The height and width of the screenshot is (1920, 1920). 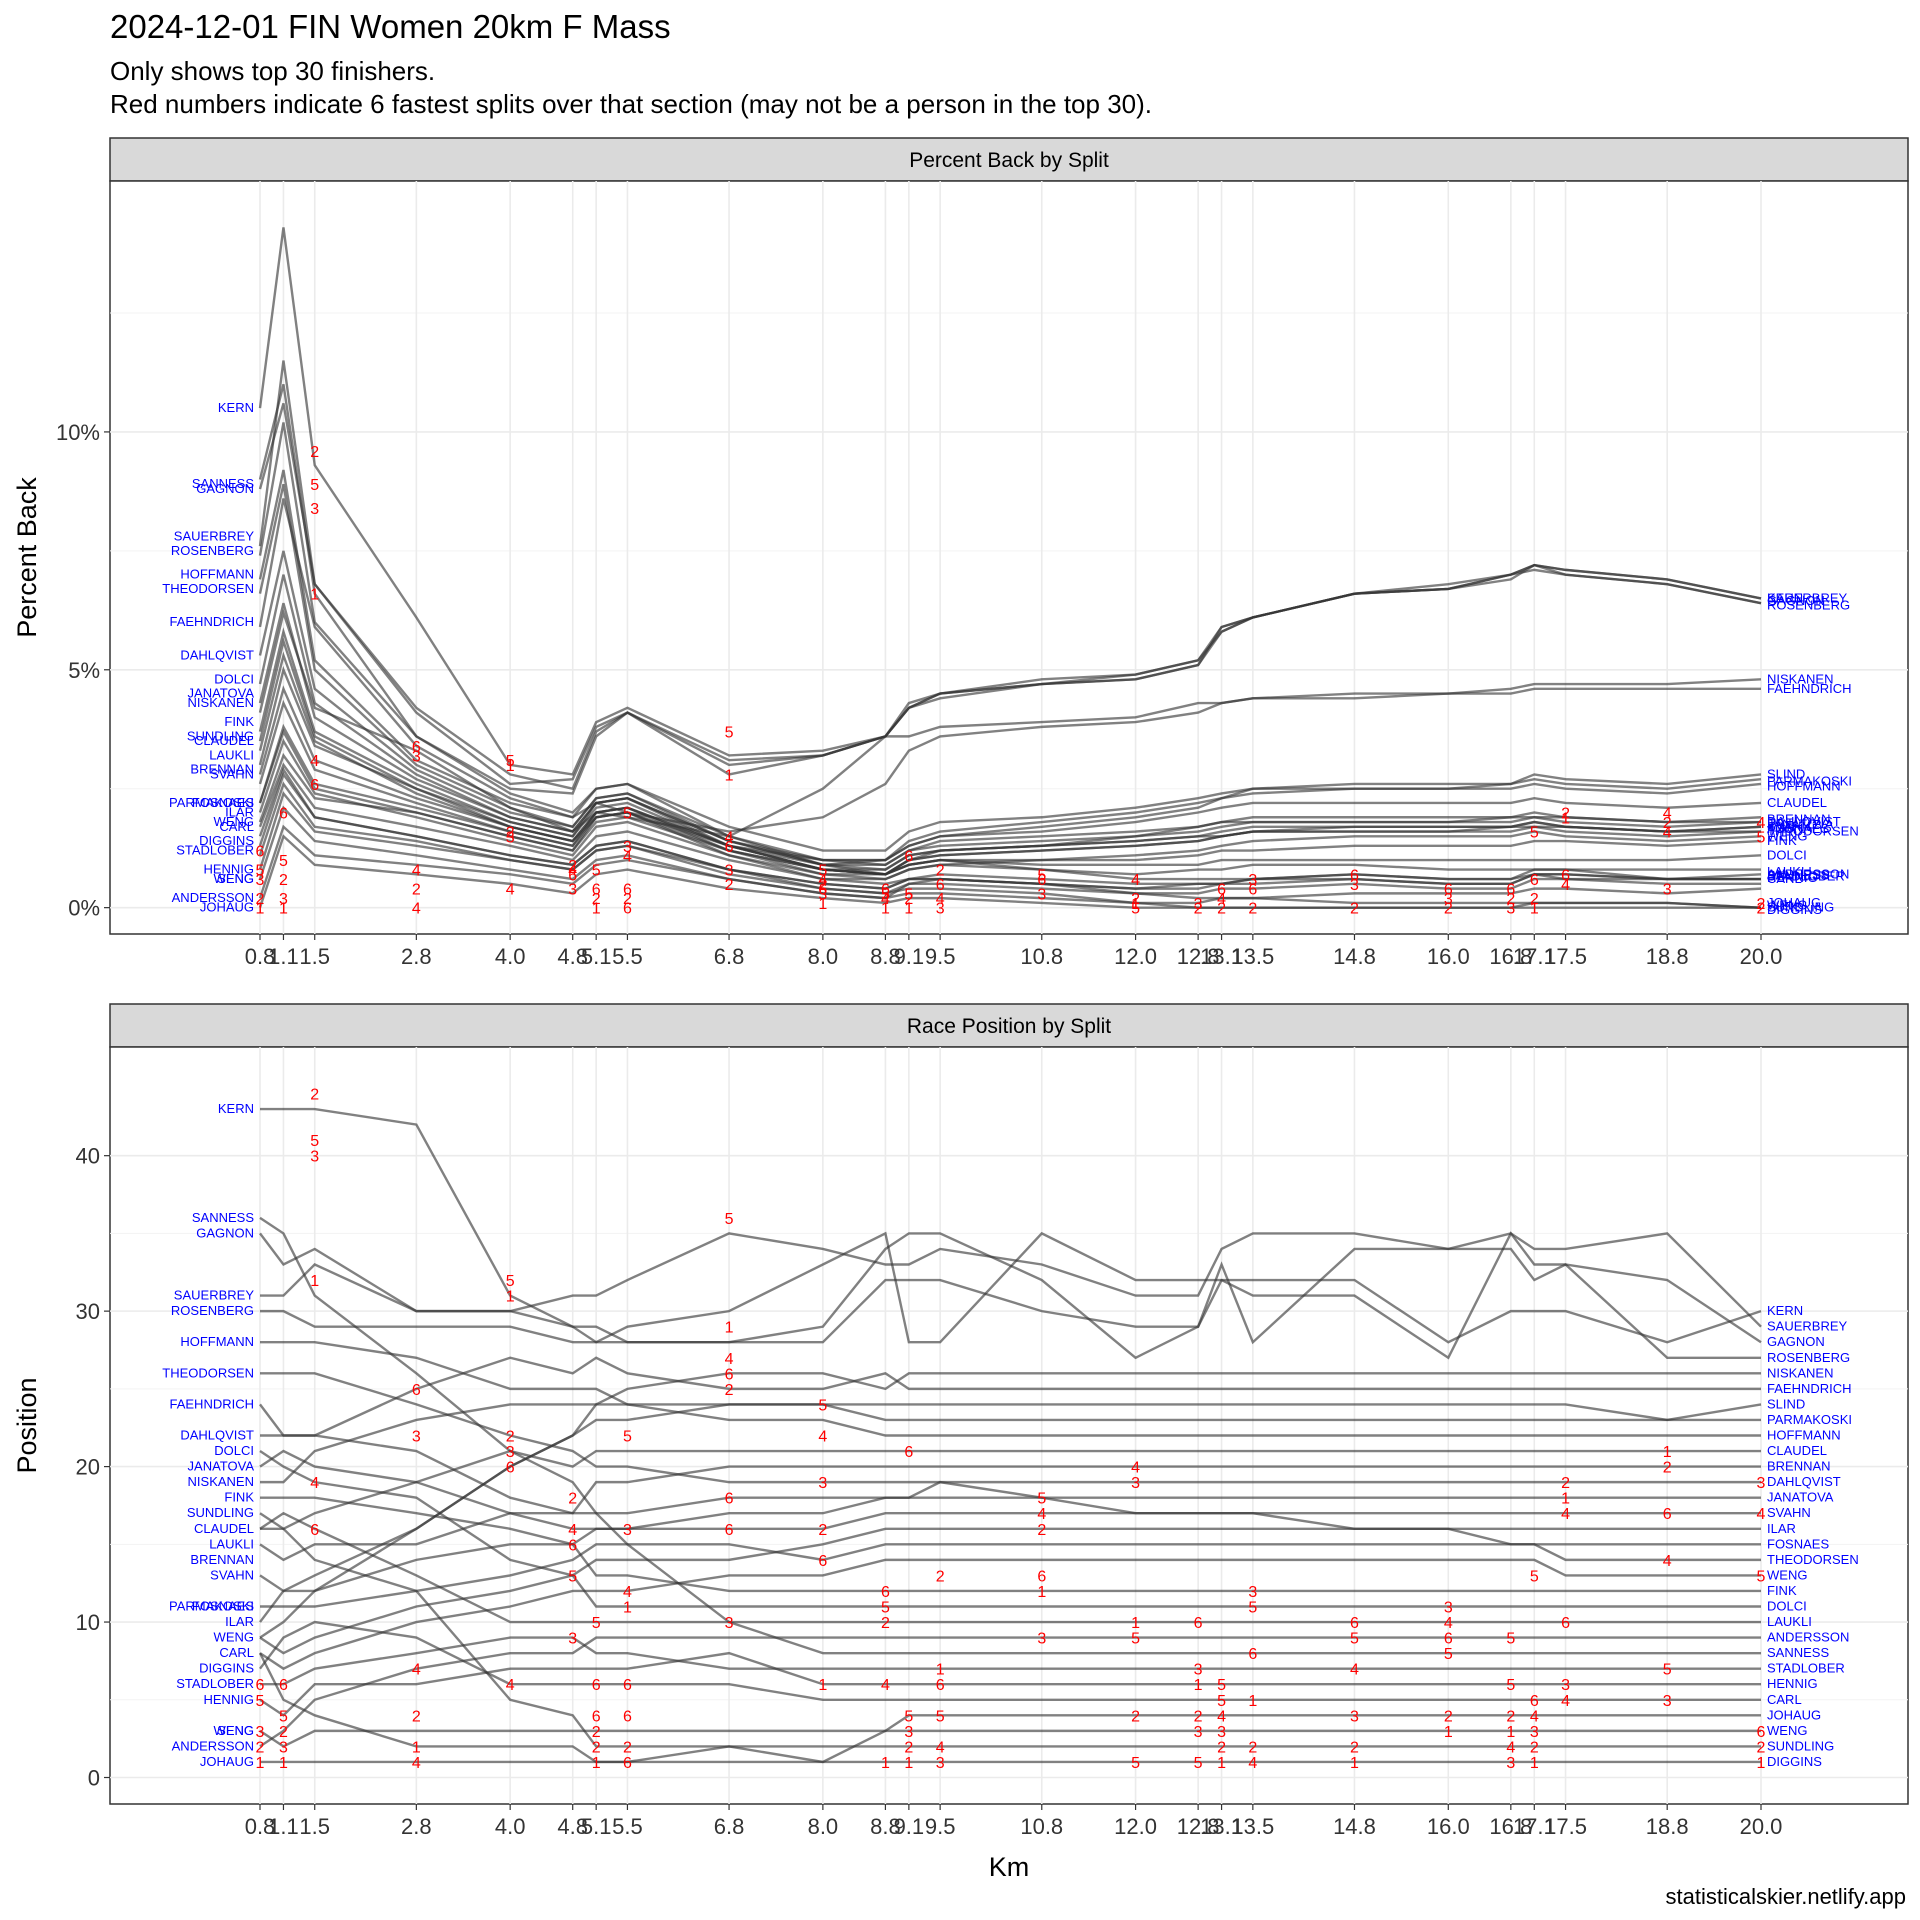 I want to click on start-name-label: HENNIG, so click(x=228, y=869).